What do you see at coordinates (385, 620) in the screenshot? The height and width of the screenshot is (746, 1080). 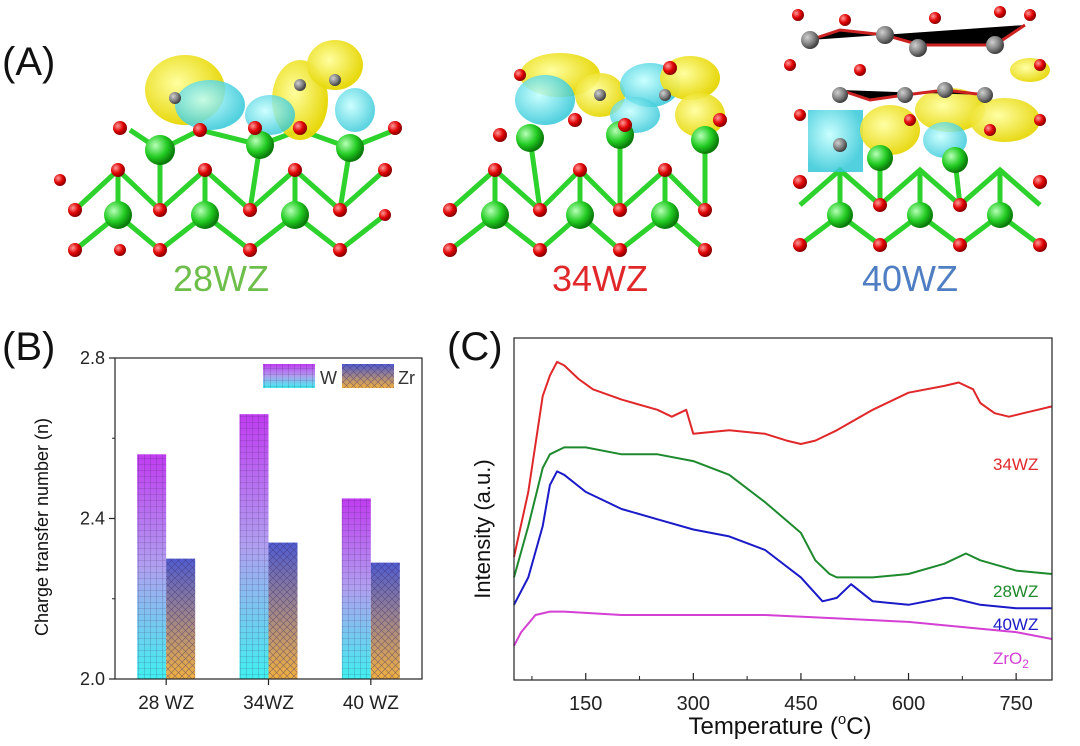 I see `bar-pattern-zr-40wz` at bounding box center [385, 620].